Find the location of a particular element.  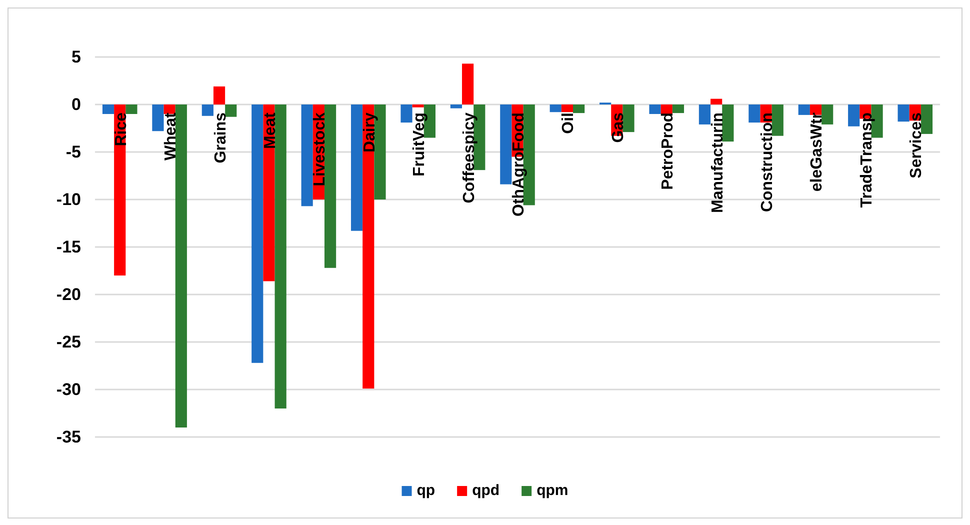

x-tick-label: Dairy is located at coordinates (369, 132).